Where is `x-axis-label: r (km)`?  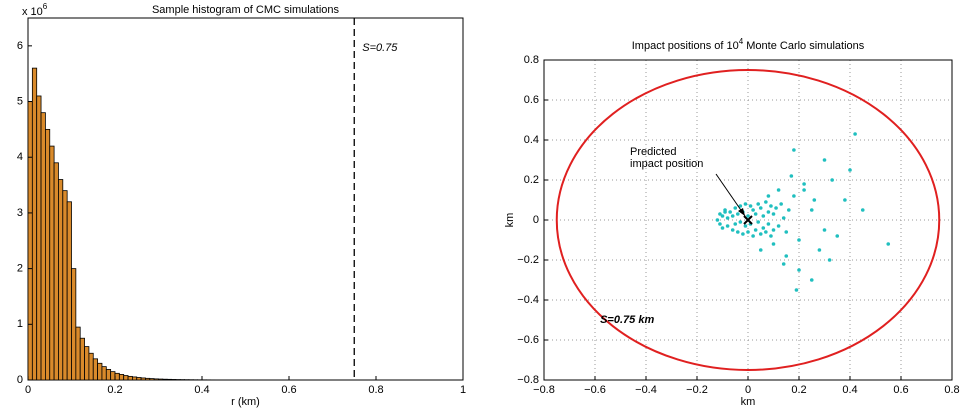
x-axis-label: r (km) is located at coordinates (245, 402).